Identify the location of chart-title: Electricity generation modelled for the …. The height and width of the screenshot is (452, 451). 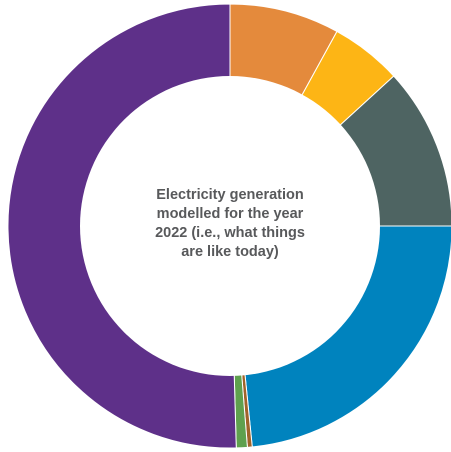
(230, 224).